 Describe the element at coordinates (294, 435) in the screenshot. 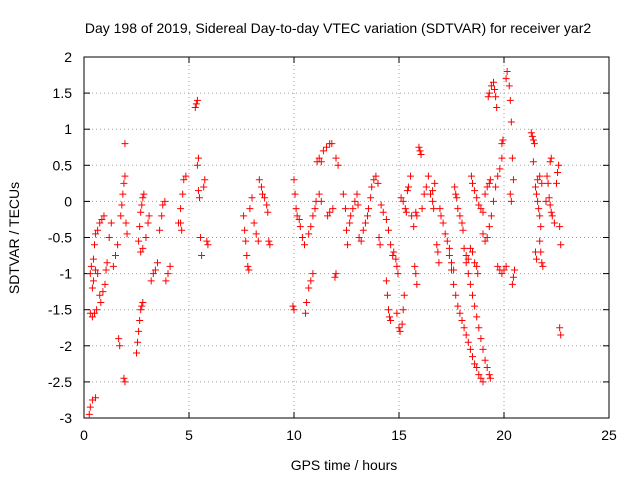

I see `x-tick-label: 10` at that location.